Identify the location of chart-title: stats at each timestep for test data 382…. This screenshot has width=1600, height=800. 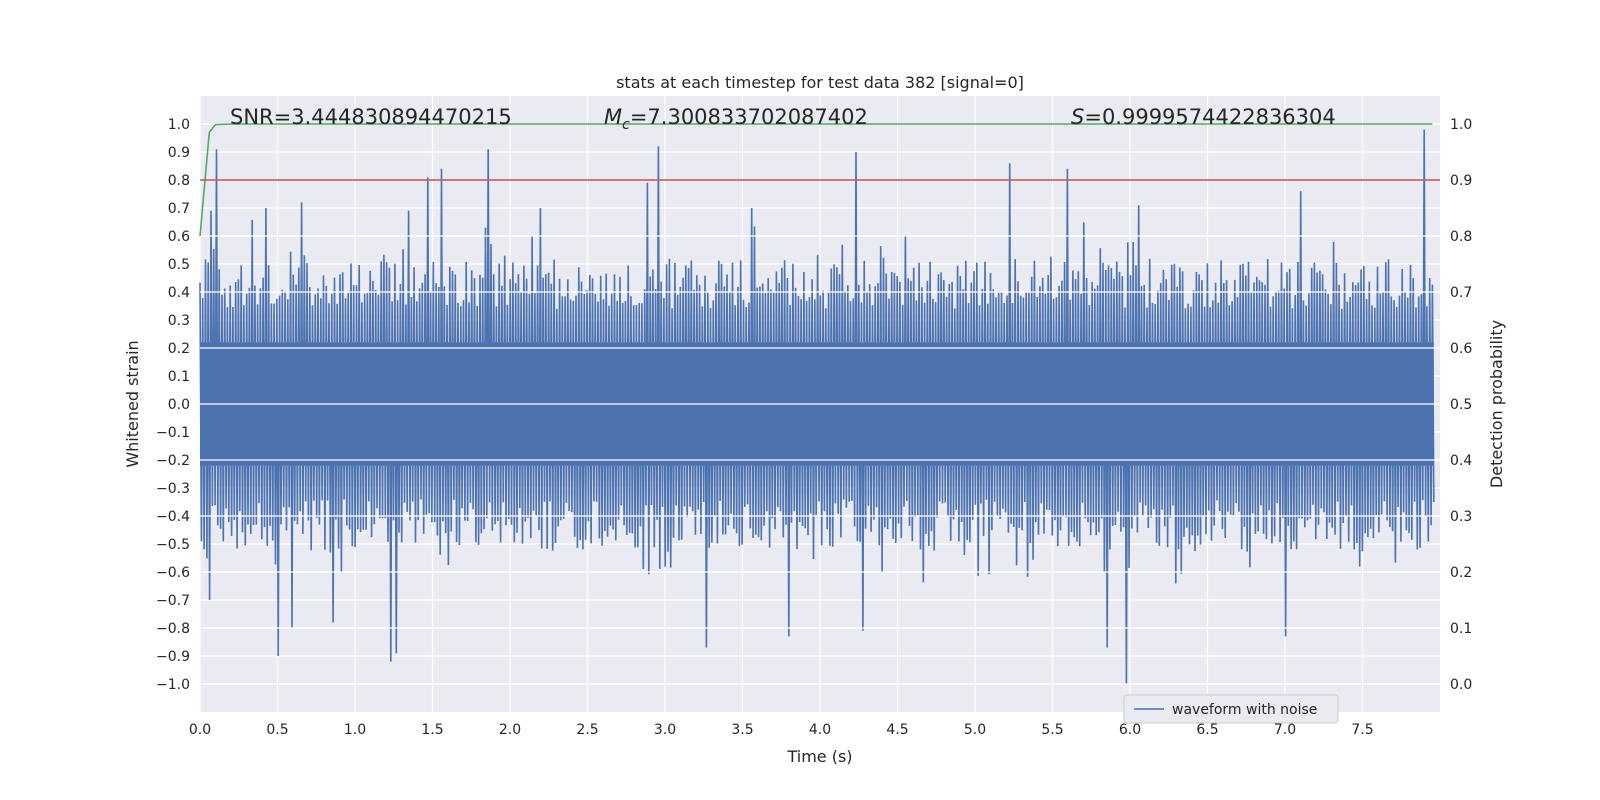
(820, 82).